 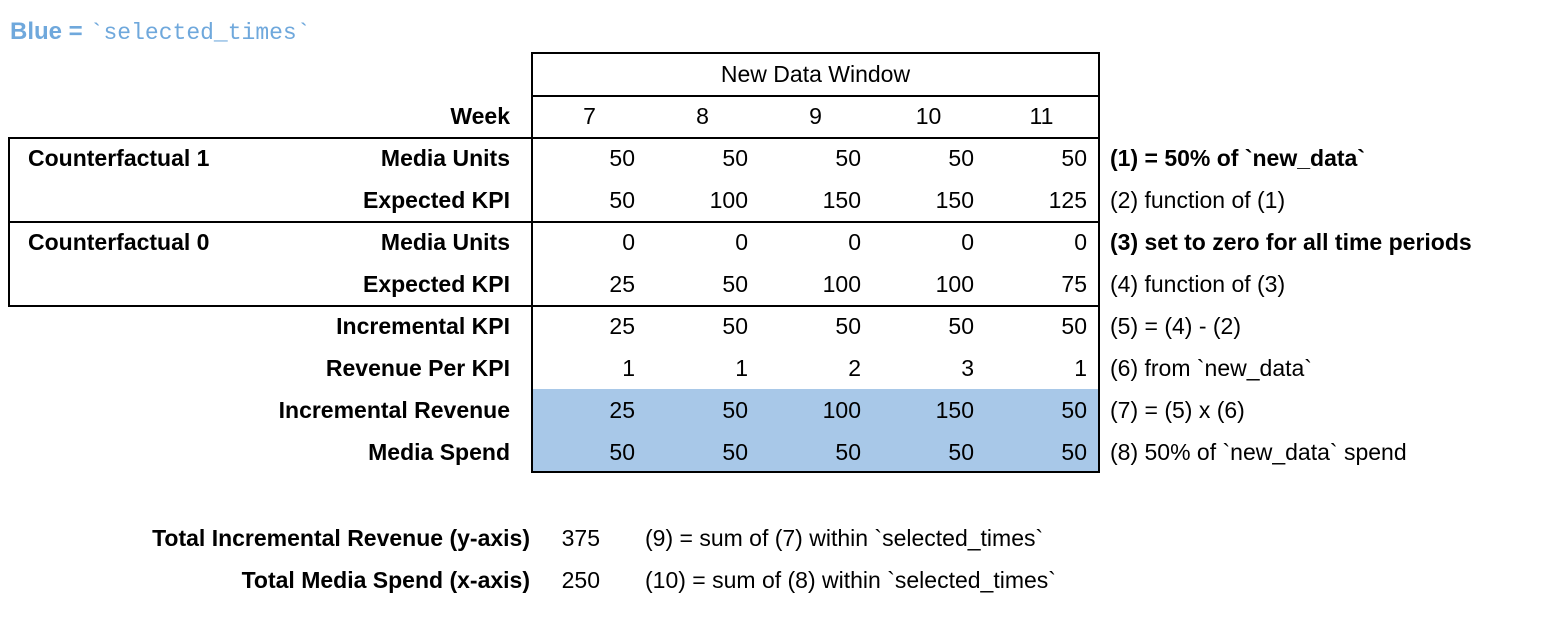 What do you see at coordinates (928, 116) in the screenshot?
I see `week-cell: 10` at bounding box center [928, 116].